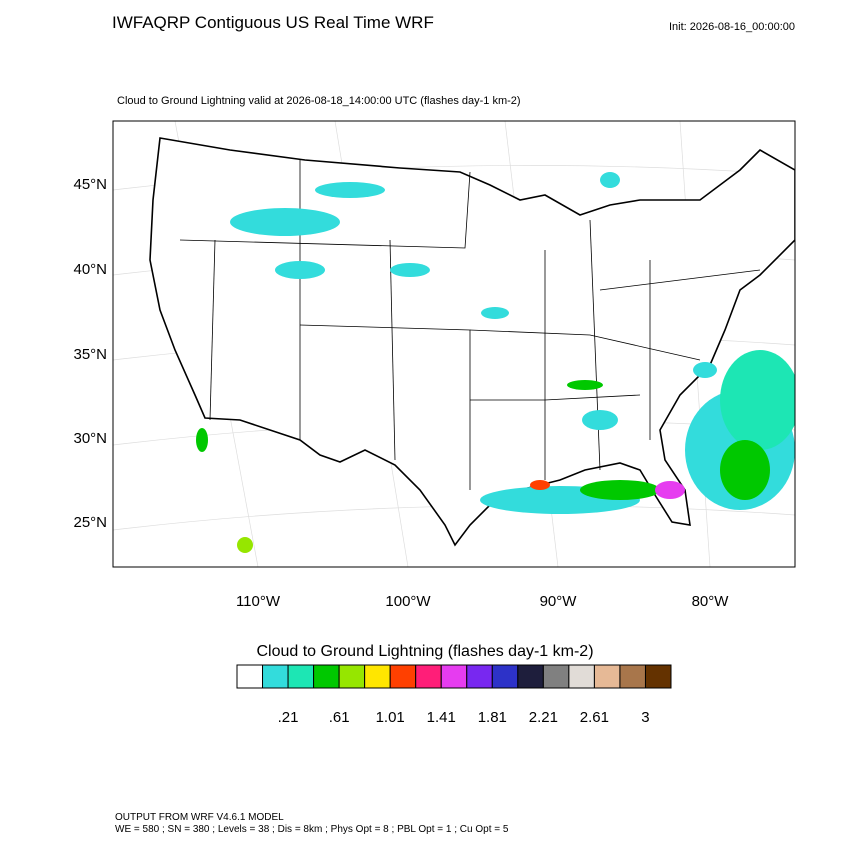 Image resolution: width=850 pixels, height=850 pixels. What do you see at coordinates (559, 601) in the screenshot?
I see `lon-label: 90°W` at bounding box center [559, 601].